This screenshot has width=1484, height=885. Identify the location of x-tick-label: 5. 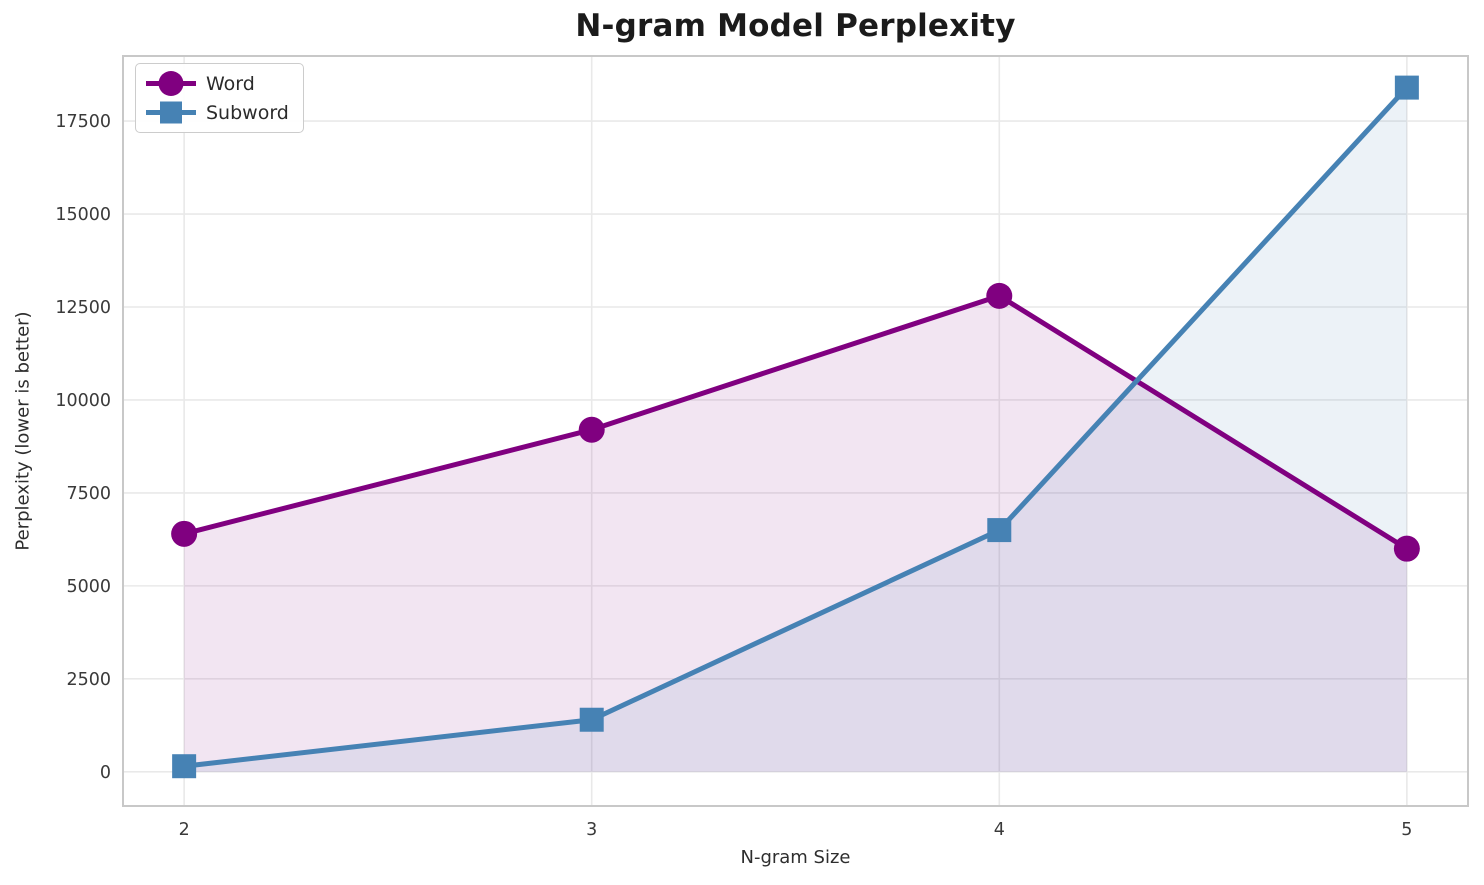
(1406, 830).